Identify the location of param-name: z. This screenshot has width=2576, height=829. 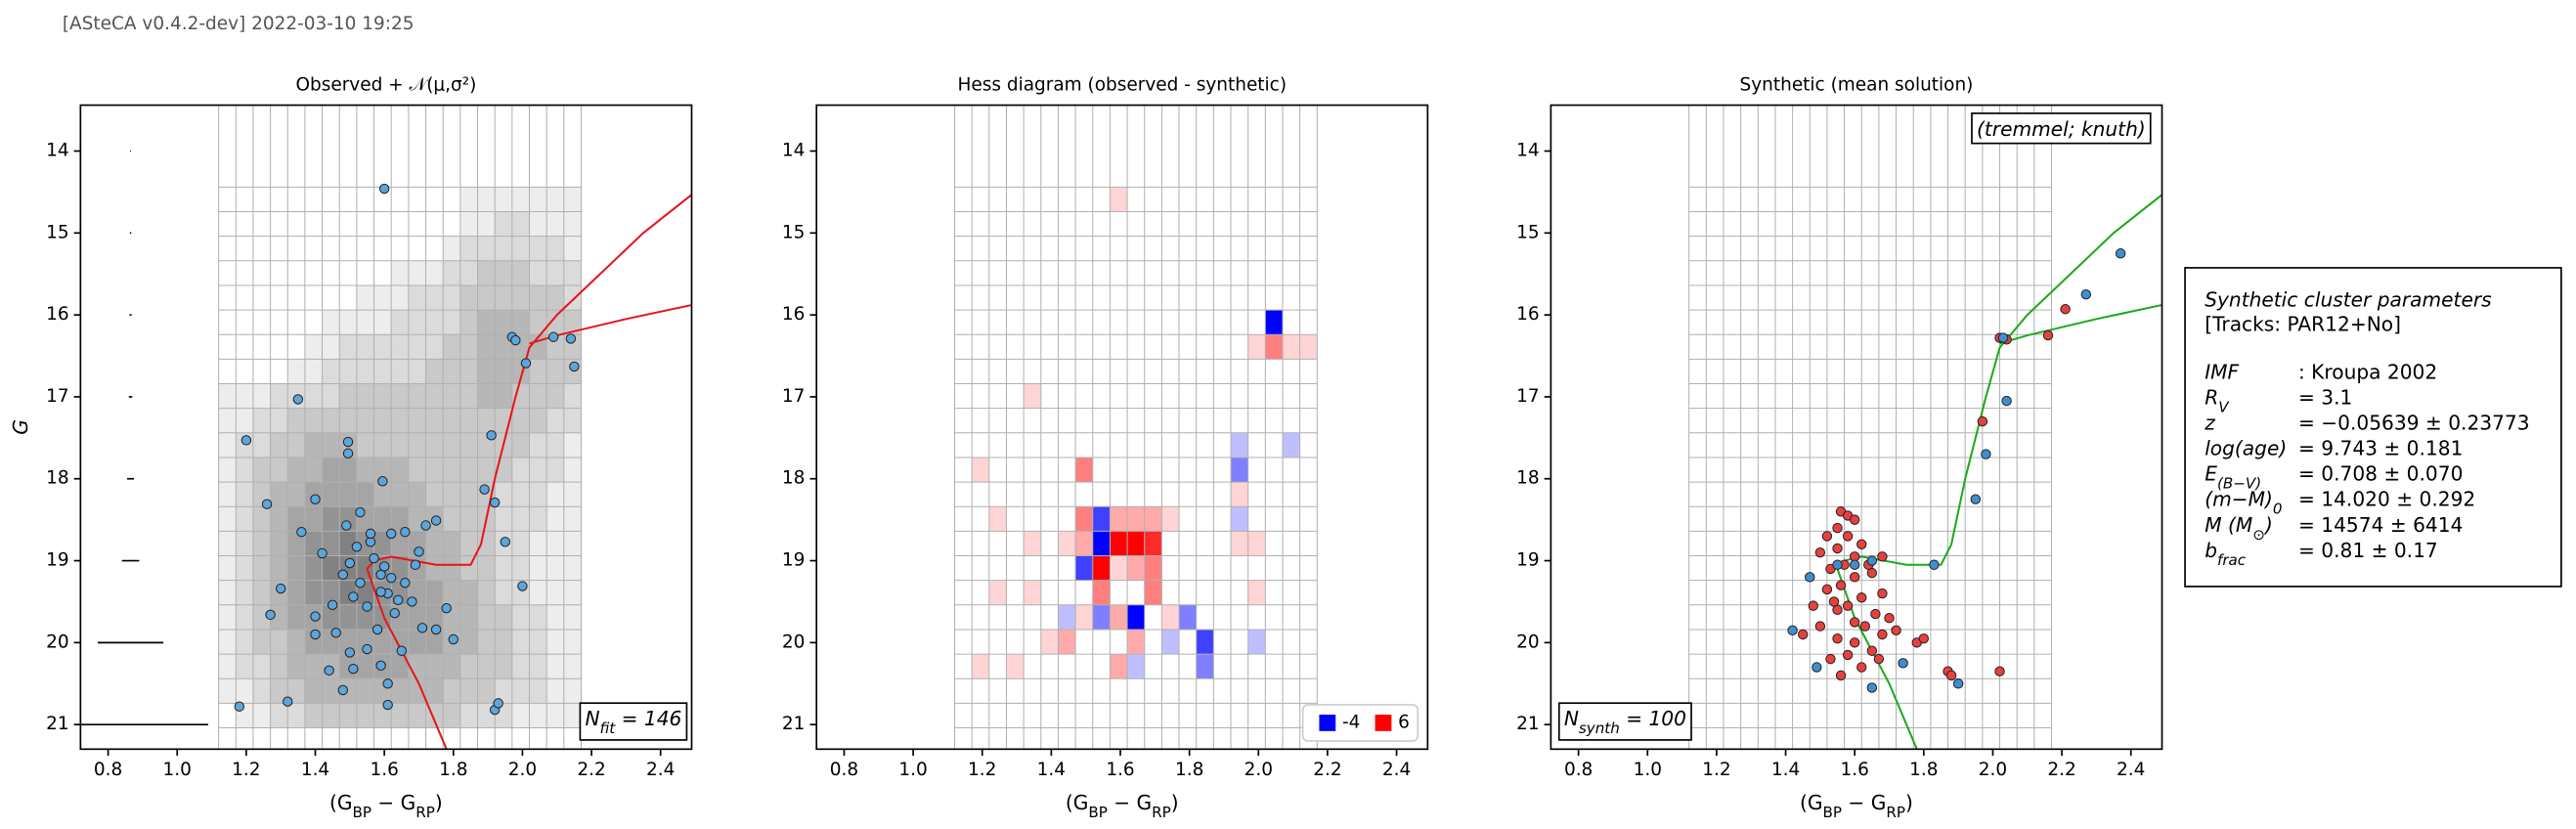
(2209, 422).